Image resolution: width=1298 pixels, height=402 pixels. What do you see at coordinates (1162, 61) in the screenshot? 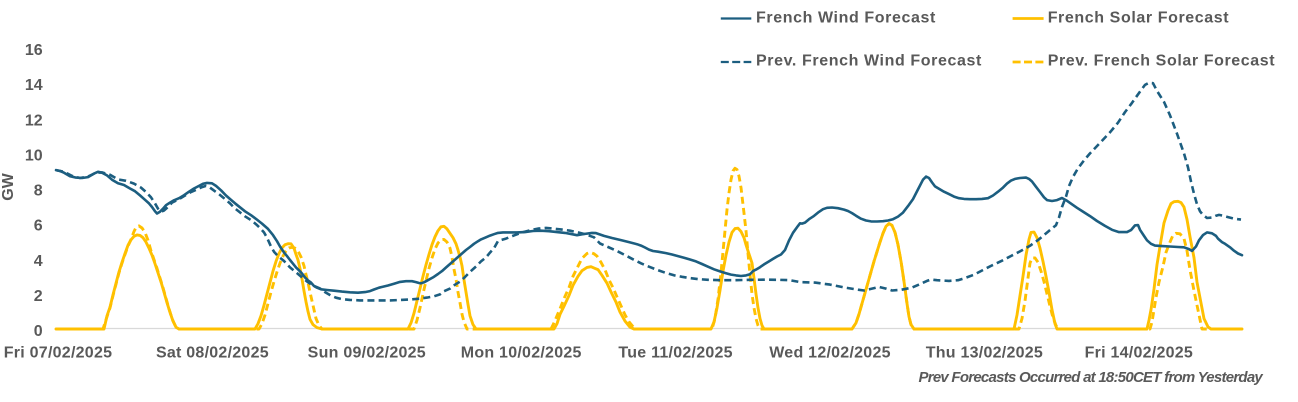
I see `svg-text: Prev. French Solar Forecast` at bounding box center [1162, 61].